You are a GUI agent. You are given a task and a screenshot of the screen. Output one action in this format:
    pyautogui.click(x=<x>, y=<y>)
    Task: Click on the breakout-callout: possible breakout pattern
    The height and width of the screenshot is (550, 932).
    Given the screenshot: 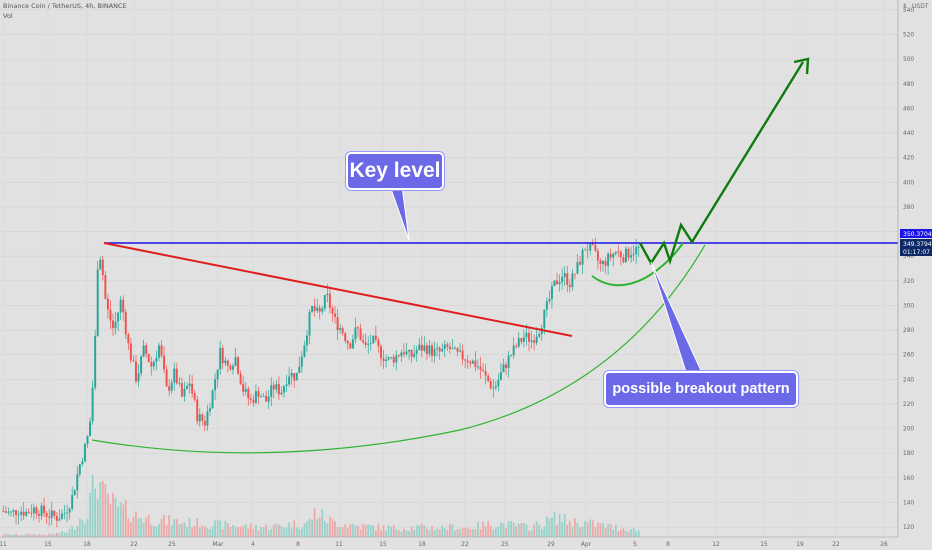 What is the action you would take?
    pyautogui.click(x=701, y=389)
    